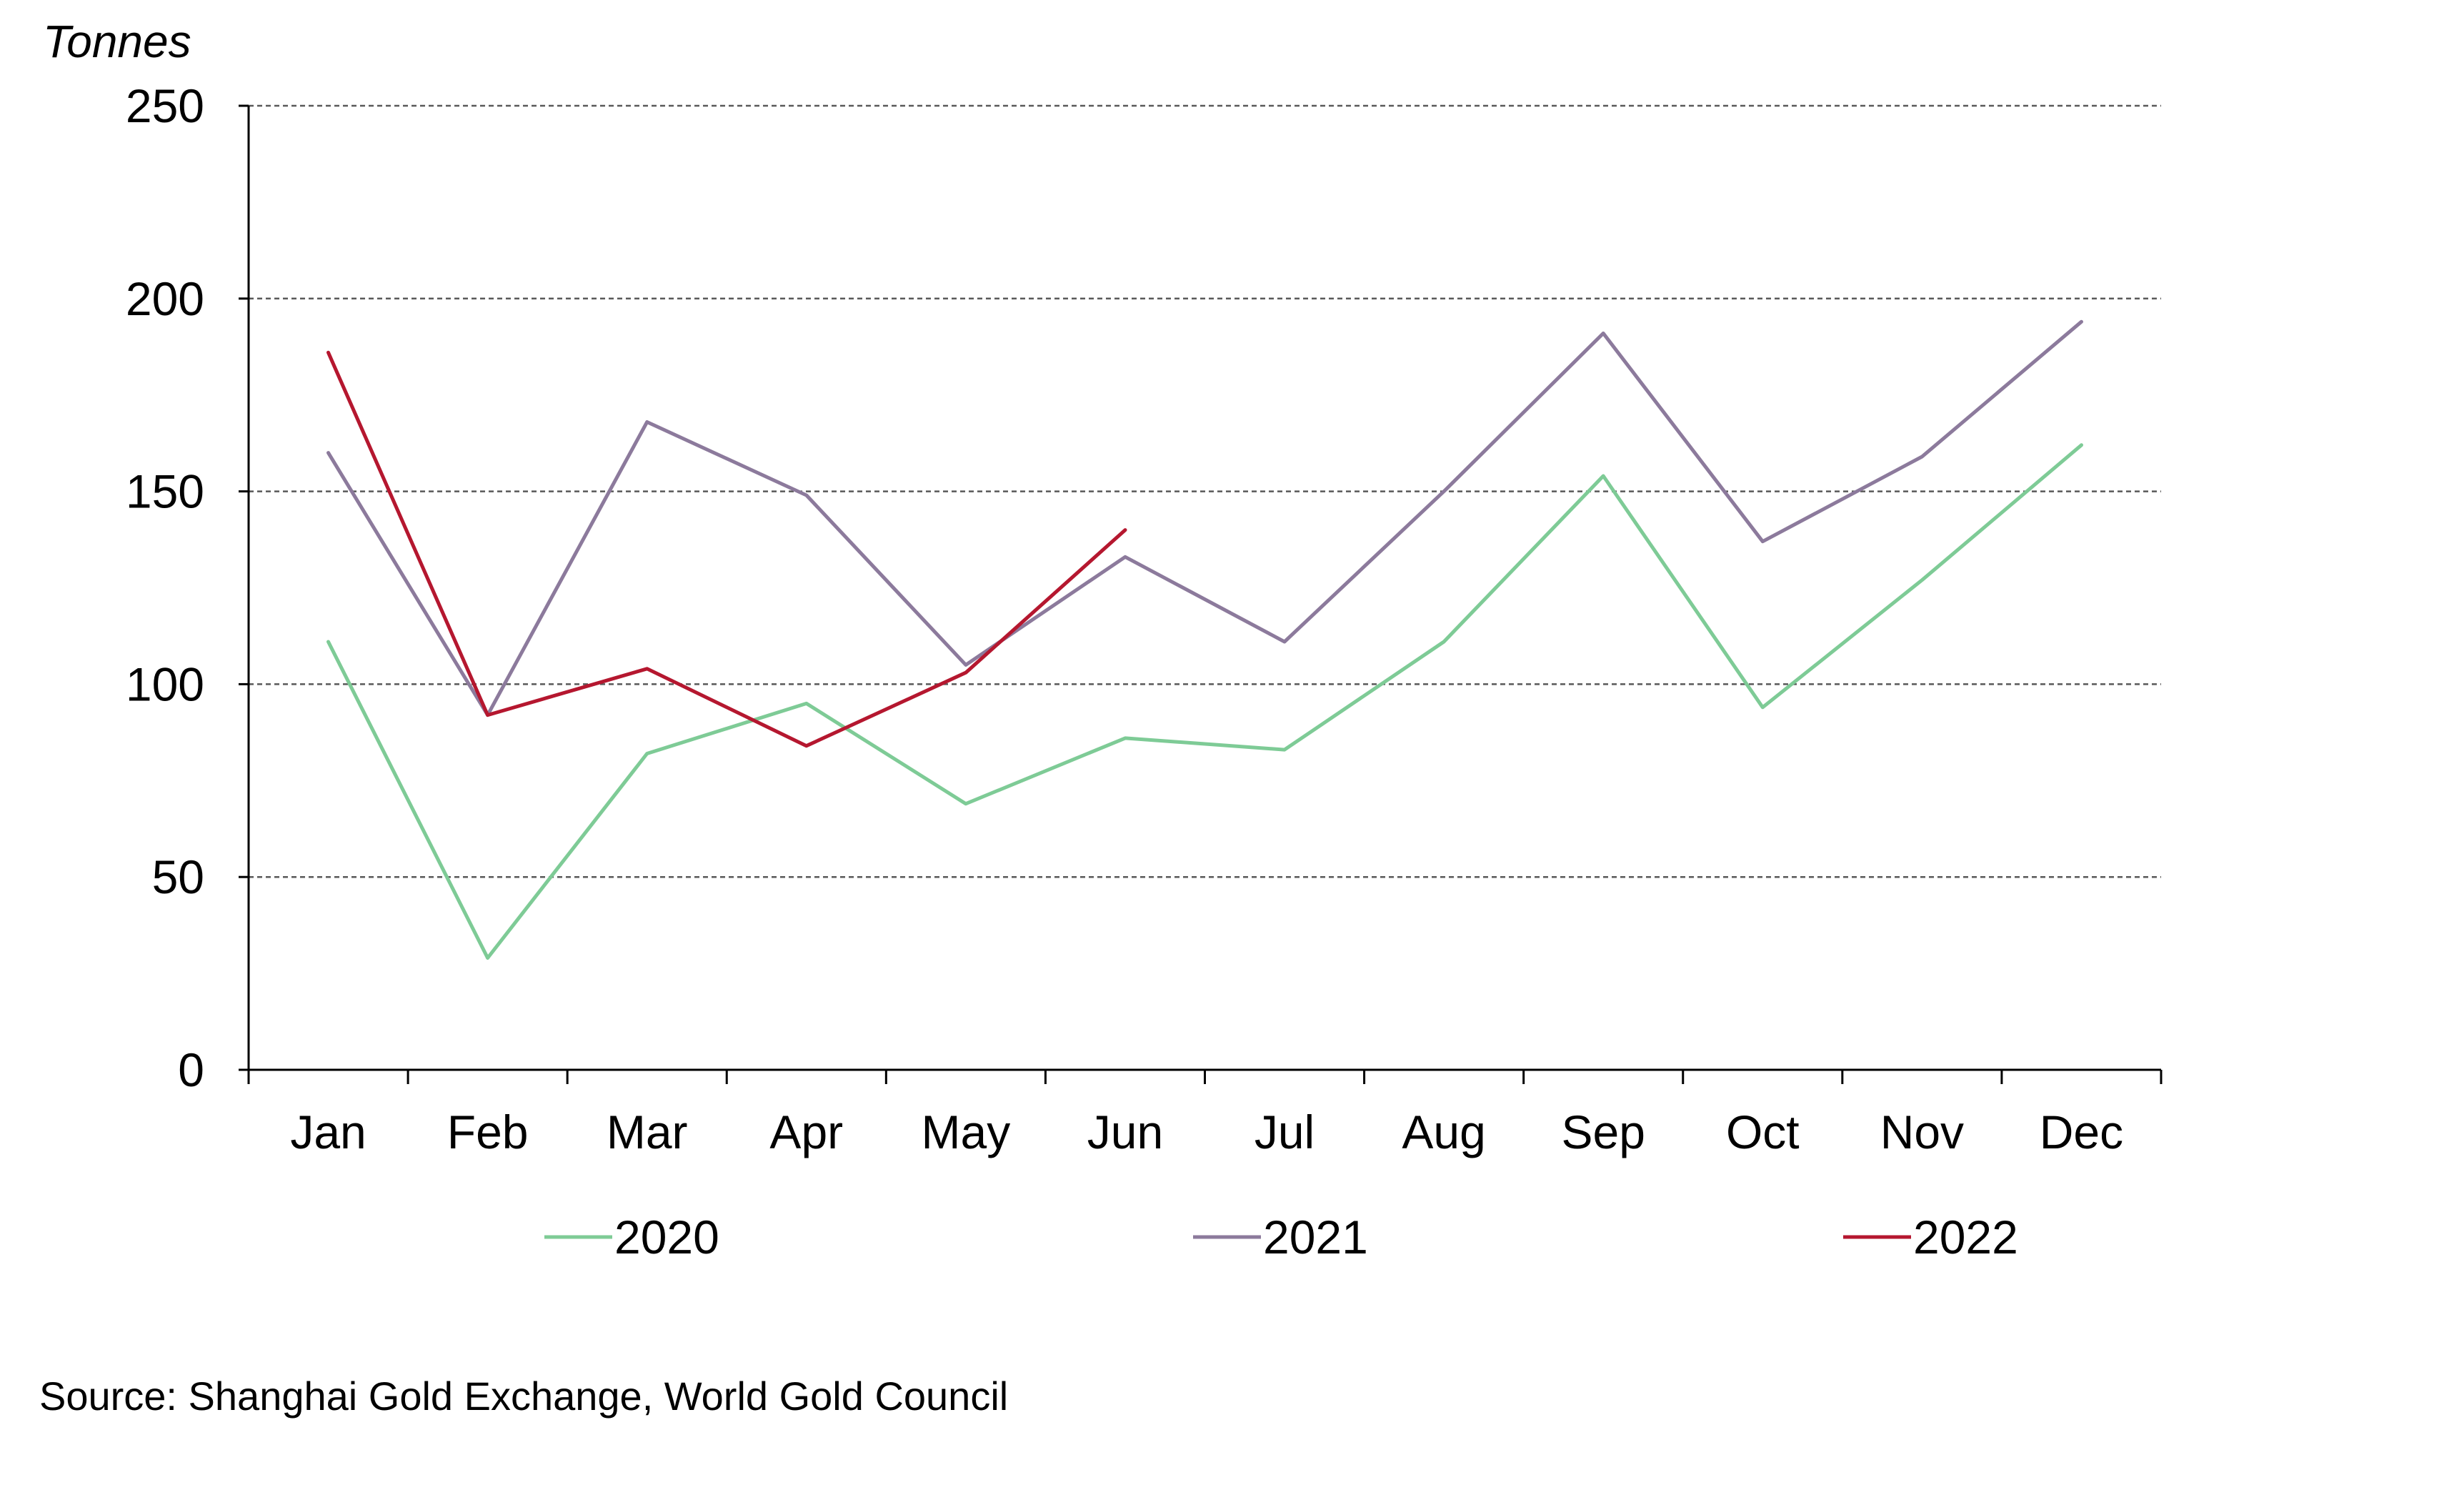 The image size is (2464, 1490). I want to click on series-line-2022, so click(726, 549).